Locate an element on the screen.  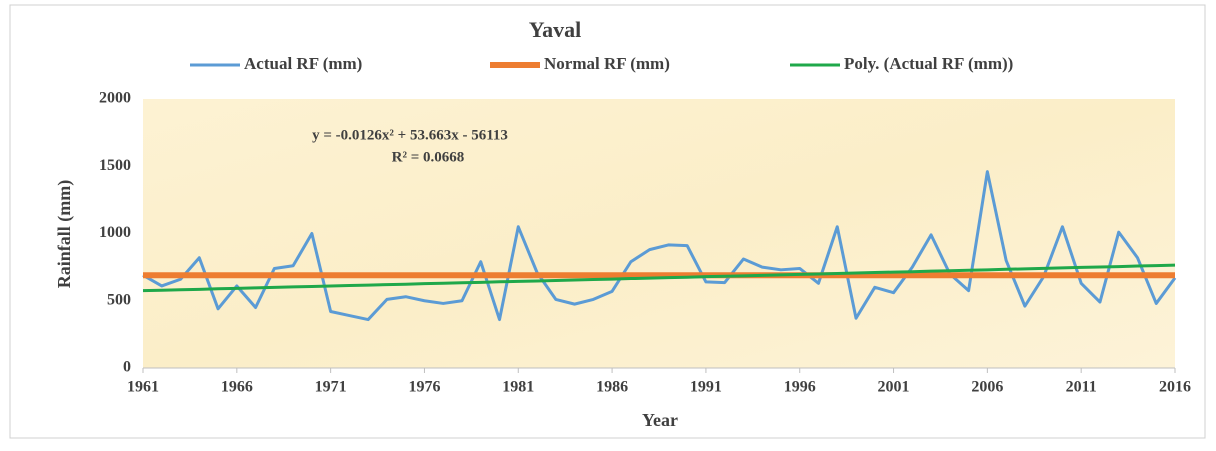
x-axis-title: Year is located at coordinates (660, 420).